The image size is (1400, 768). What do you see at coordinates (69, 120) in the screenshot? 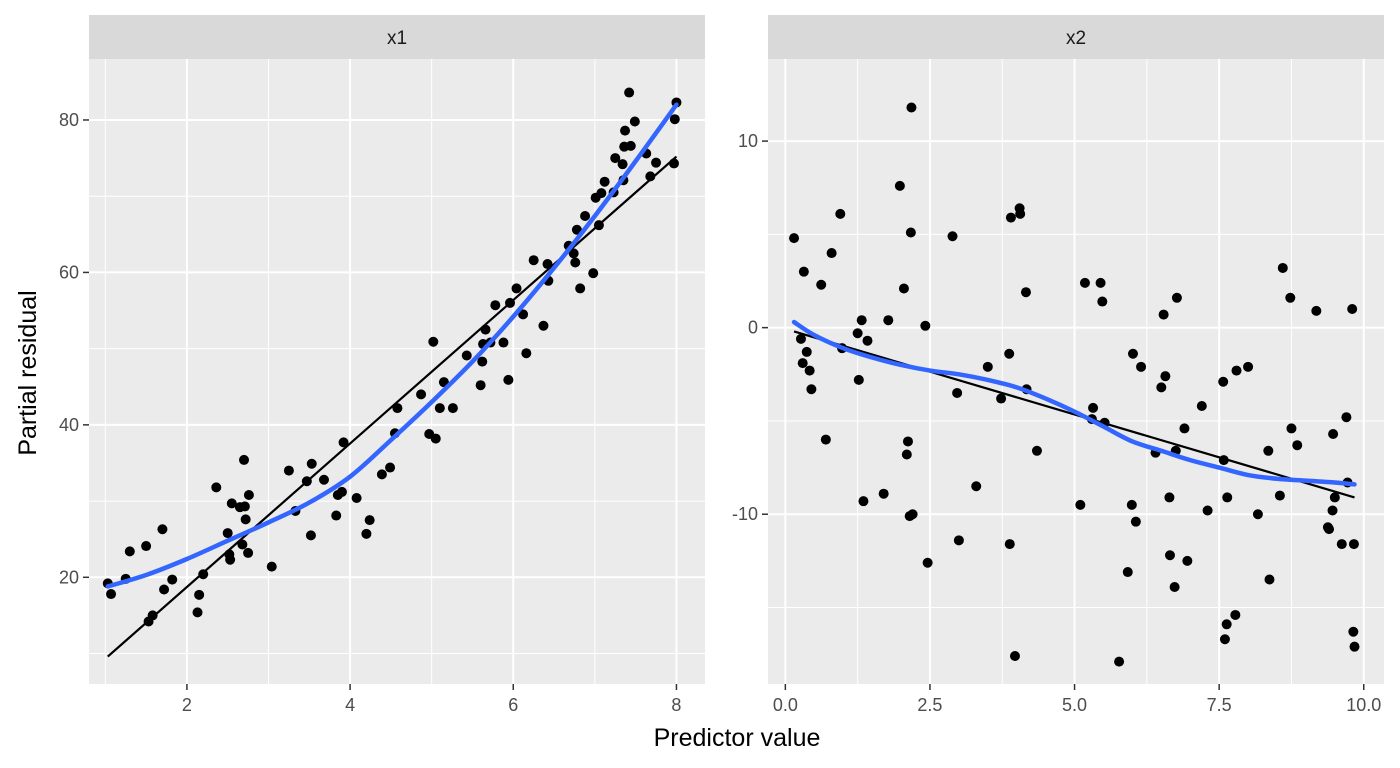
I see `y-tick-label: 80` at bounding box center [69, 120].